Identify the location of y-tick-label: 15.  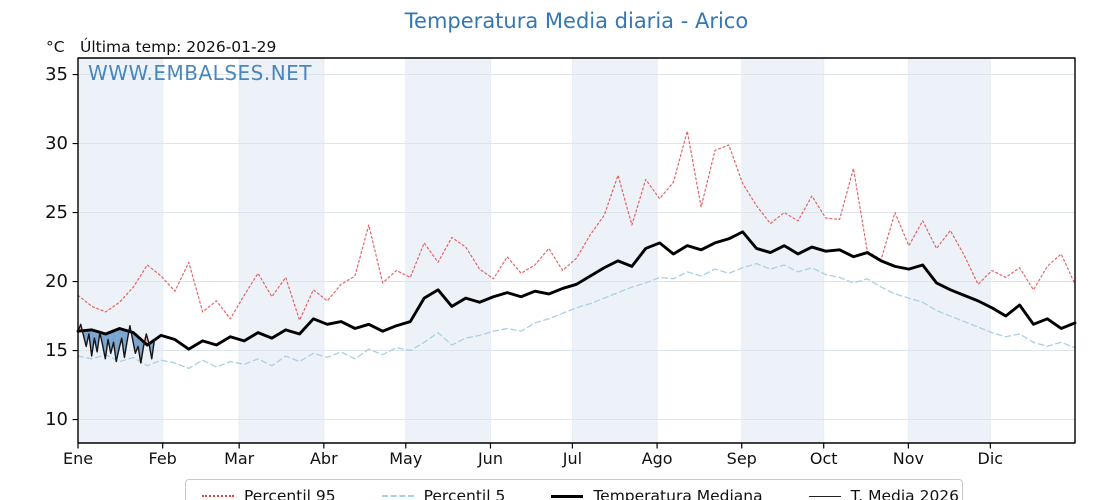
(56, 350).